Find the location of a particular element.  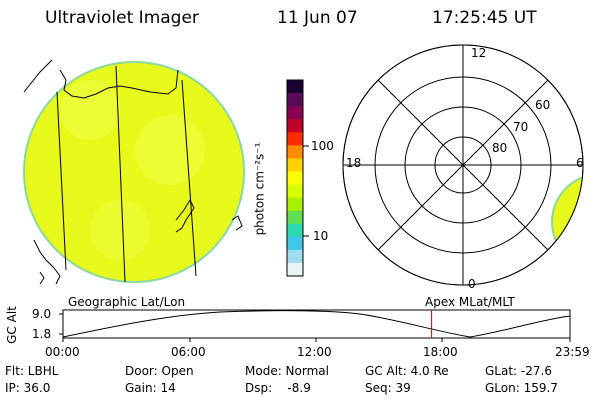

dsp-status: Dsp: -8.9 is located at coordinates (278, 388).